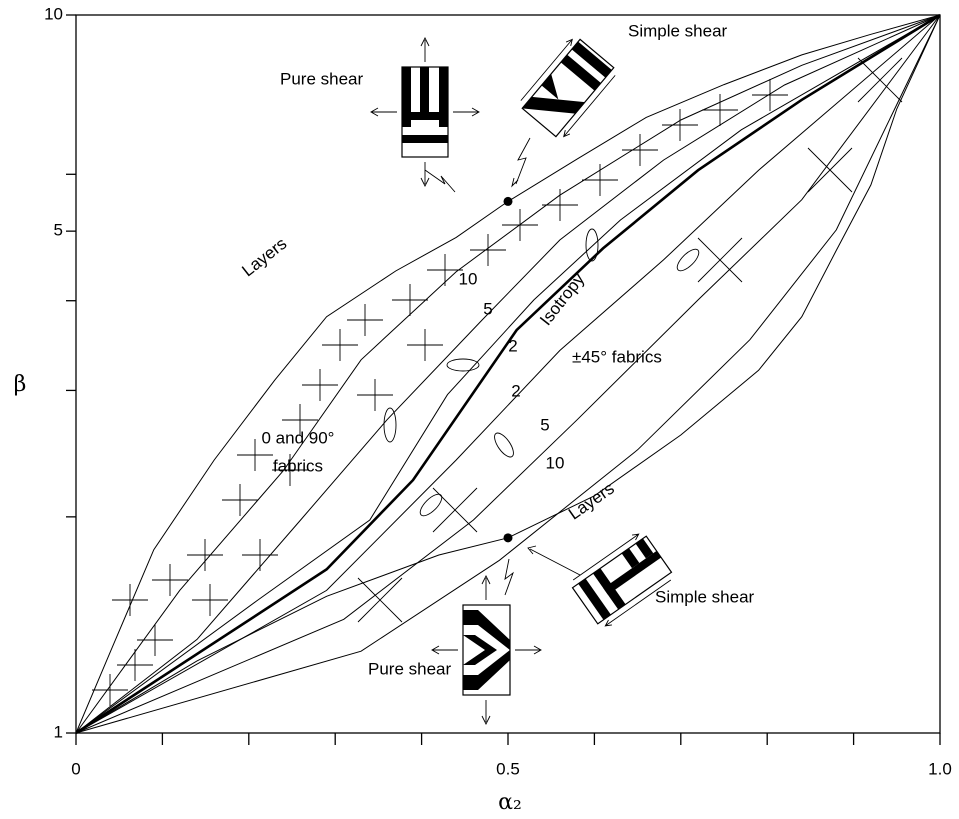 This screenshot has height=819, width=959. What do you see at coordinates (75, 768) in the screenshot?
I see `x-tick-label: 0` at bounding box center [75, 768].